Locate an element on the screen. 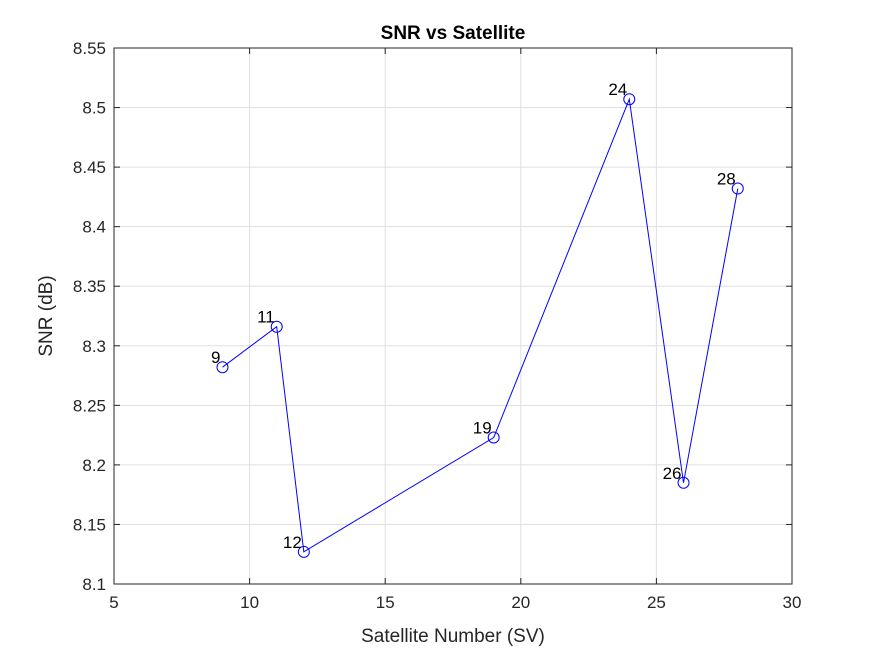 The image size is (875, 656). y-tick-label: 8.4 is located at coordinates (94, 227).